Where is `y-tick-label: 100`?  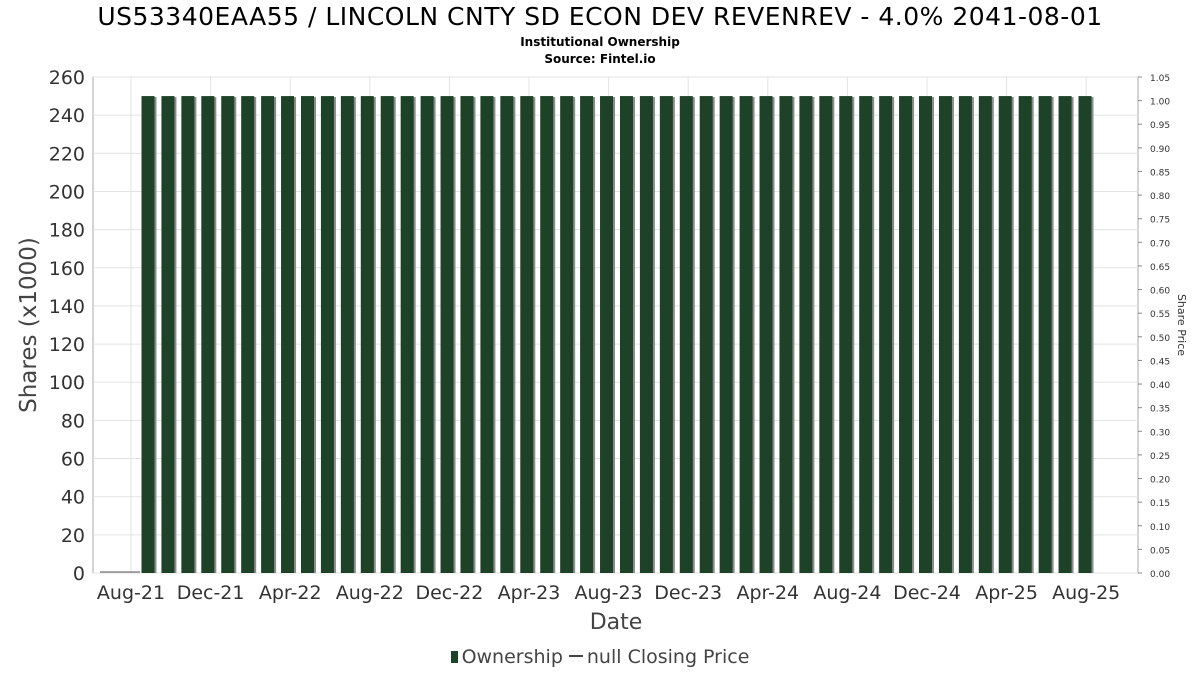
y-tick-label: 100 is located at coordinates (67, 383).